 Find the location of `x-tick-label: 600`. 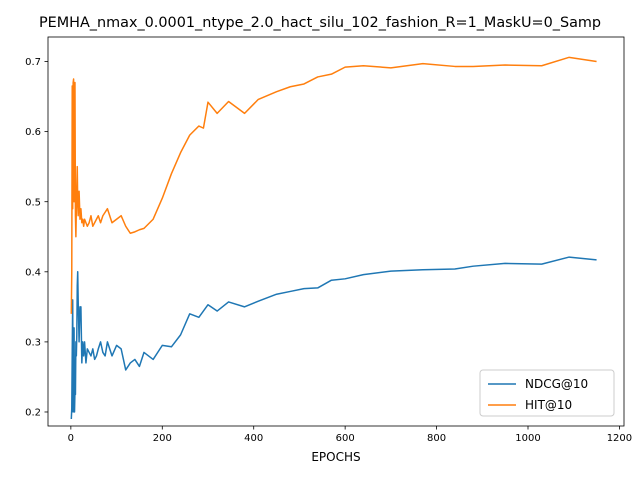

x-tick-label: 600 is located at coordinates (345, 438).